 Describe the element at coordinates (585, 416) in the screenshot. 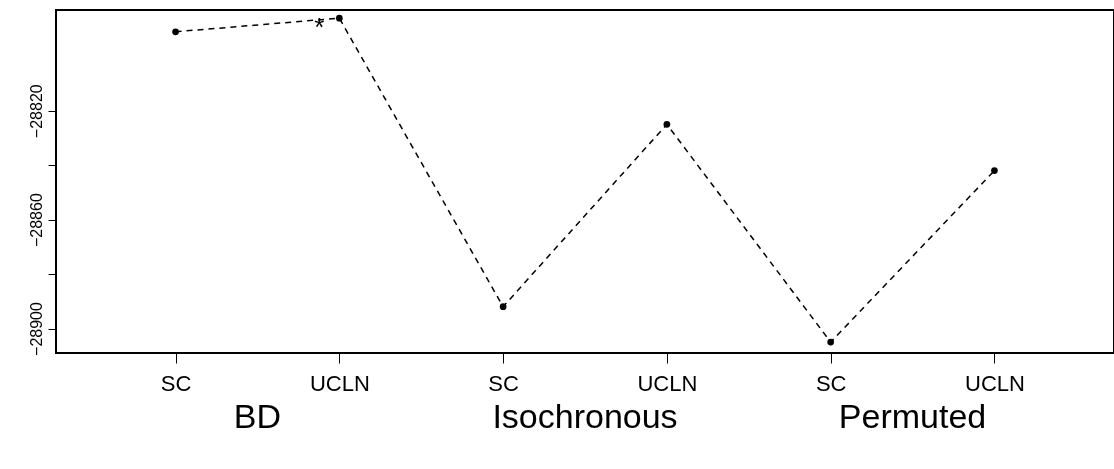

I see `text: Isochronous` at that location.